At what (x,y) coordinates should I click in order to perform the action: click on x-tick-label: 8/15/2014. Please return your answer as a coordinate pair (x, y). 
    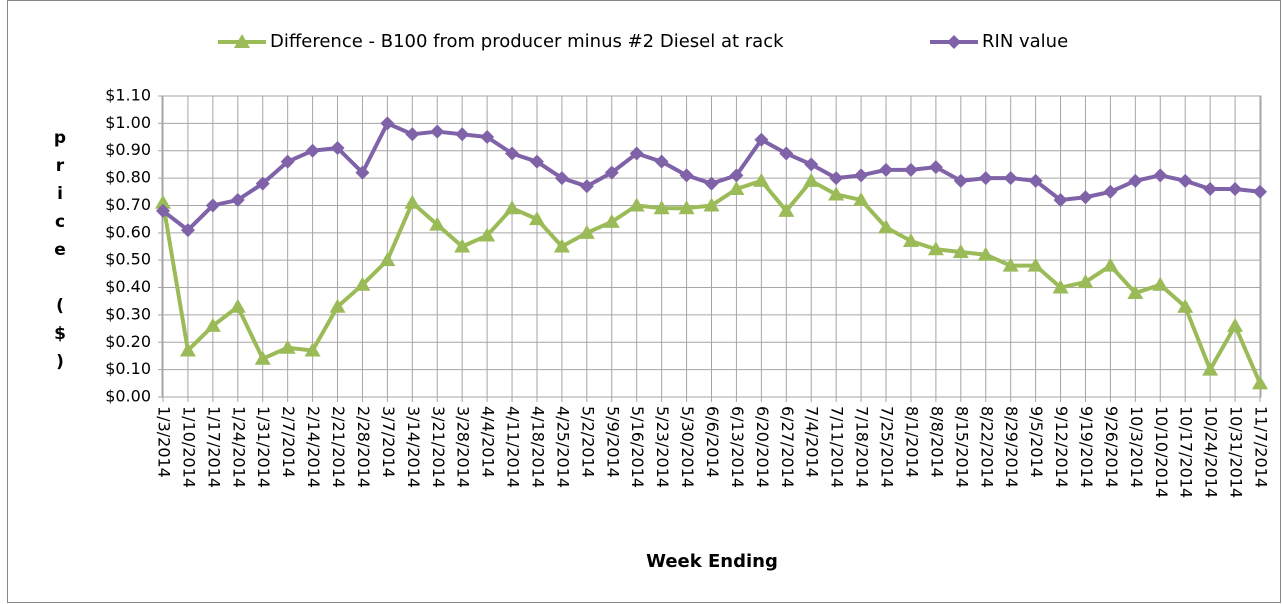
    Looking at the image, I should click on (961, 447).